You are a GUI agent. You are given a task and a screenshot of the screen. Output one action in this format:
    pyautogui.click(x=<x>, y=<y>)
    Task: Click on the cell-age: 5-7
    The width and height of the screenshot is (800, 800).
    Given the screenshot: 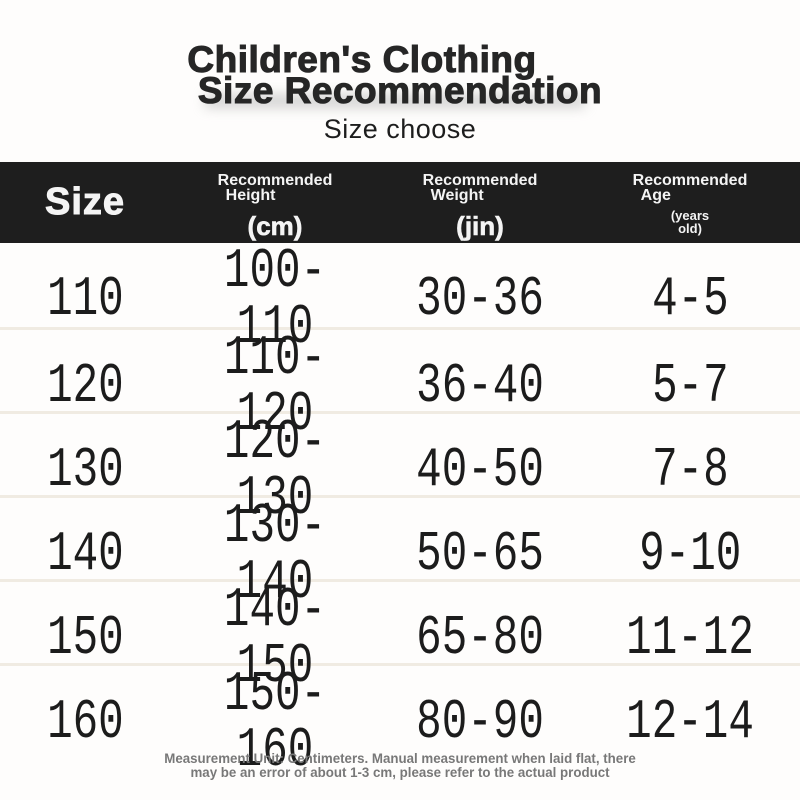 What is the action you would take?
    pyautogui.click(x=690, y=386)
    